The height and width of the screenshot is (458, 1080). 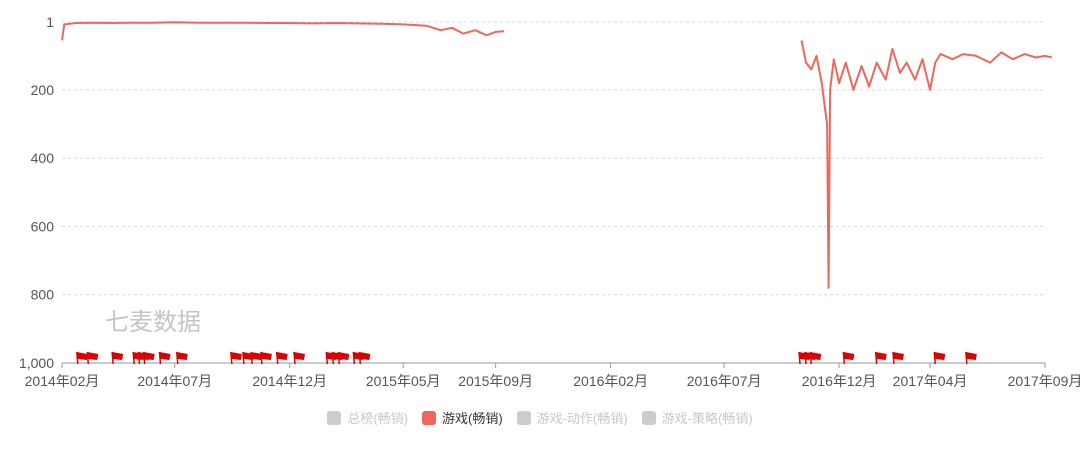 I want to click on legend-item-games: 游戏(畅销), so click(x=462, y=417).